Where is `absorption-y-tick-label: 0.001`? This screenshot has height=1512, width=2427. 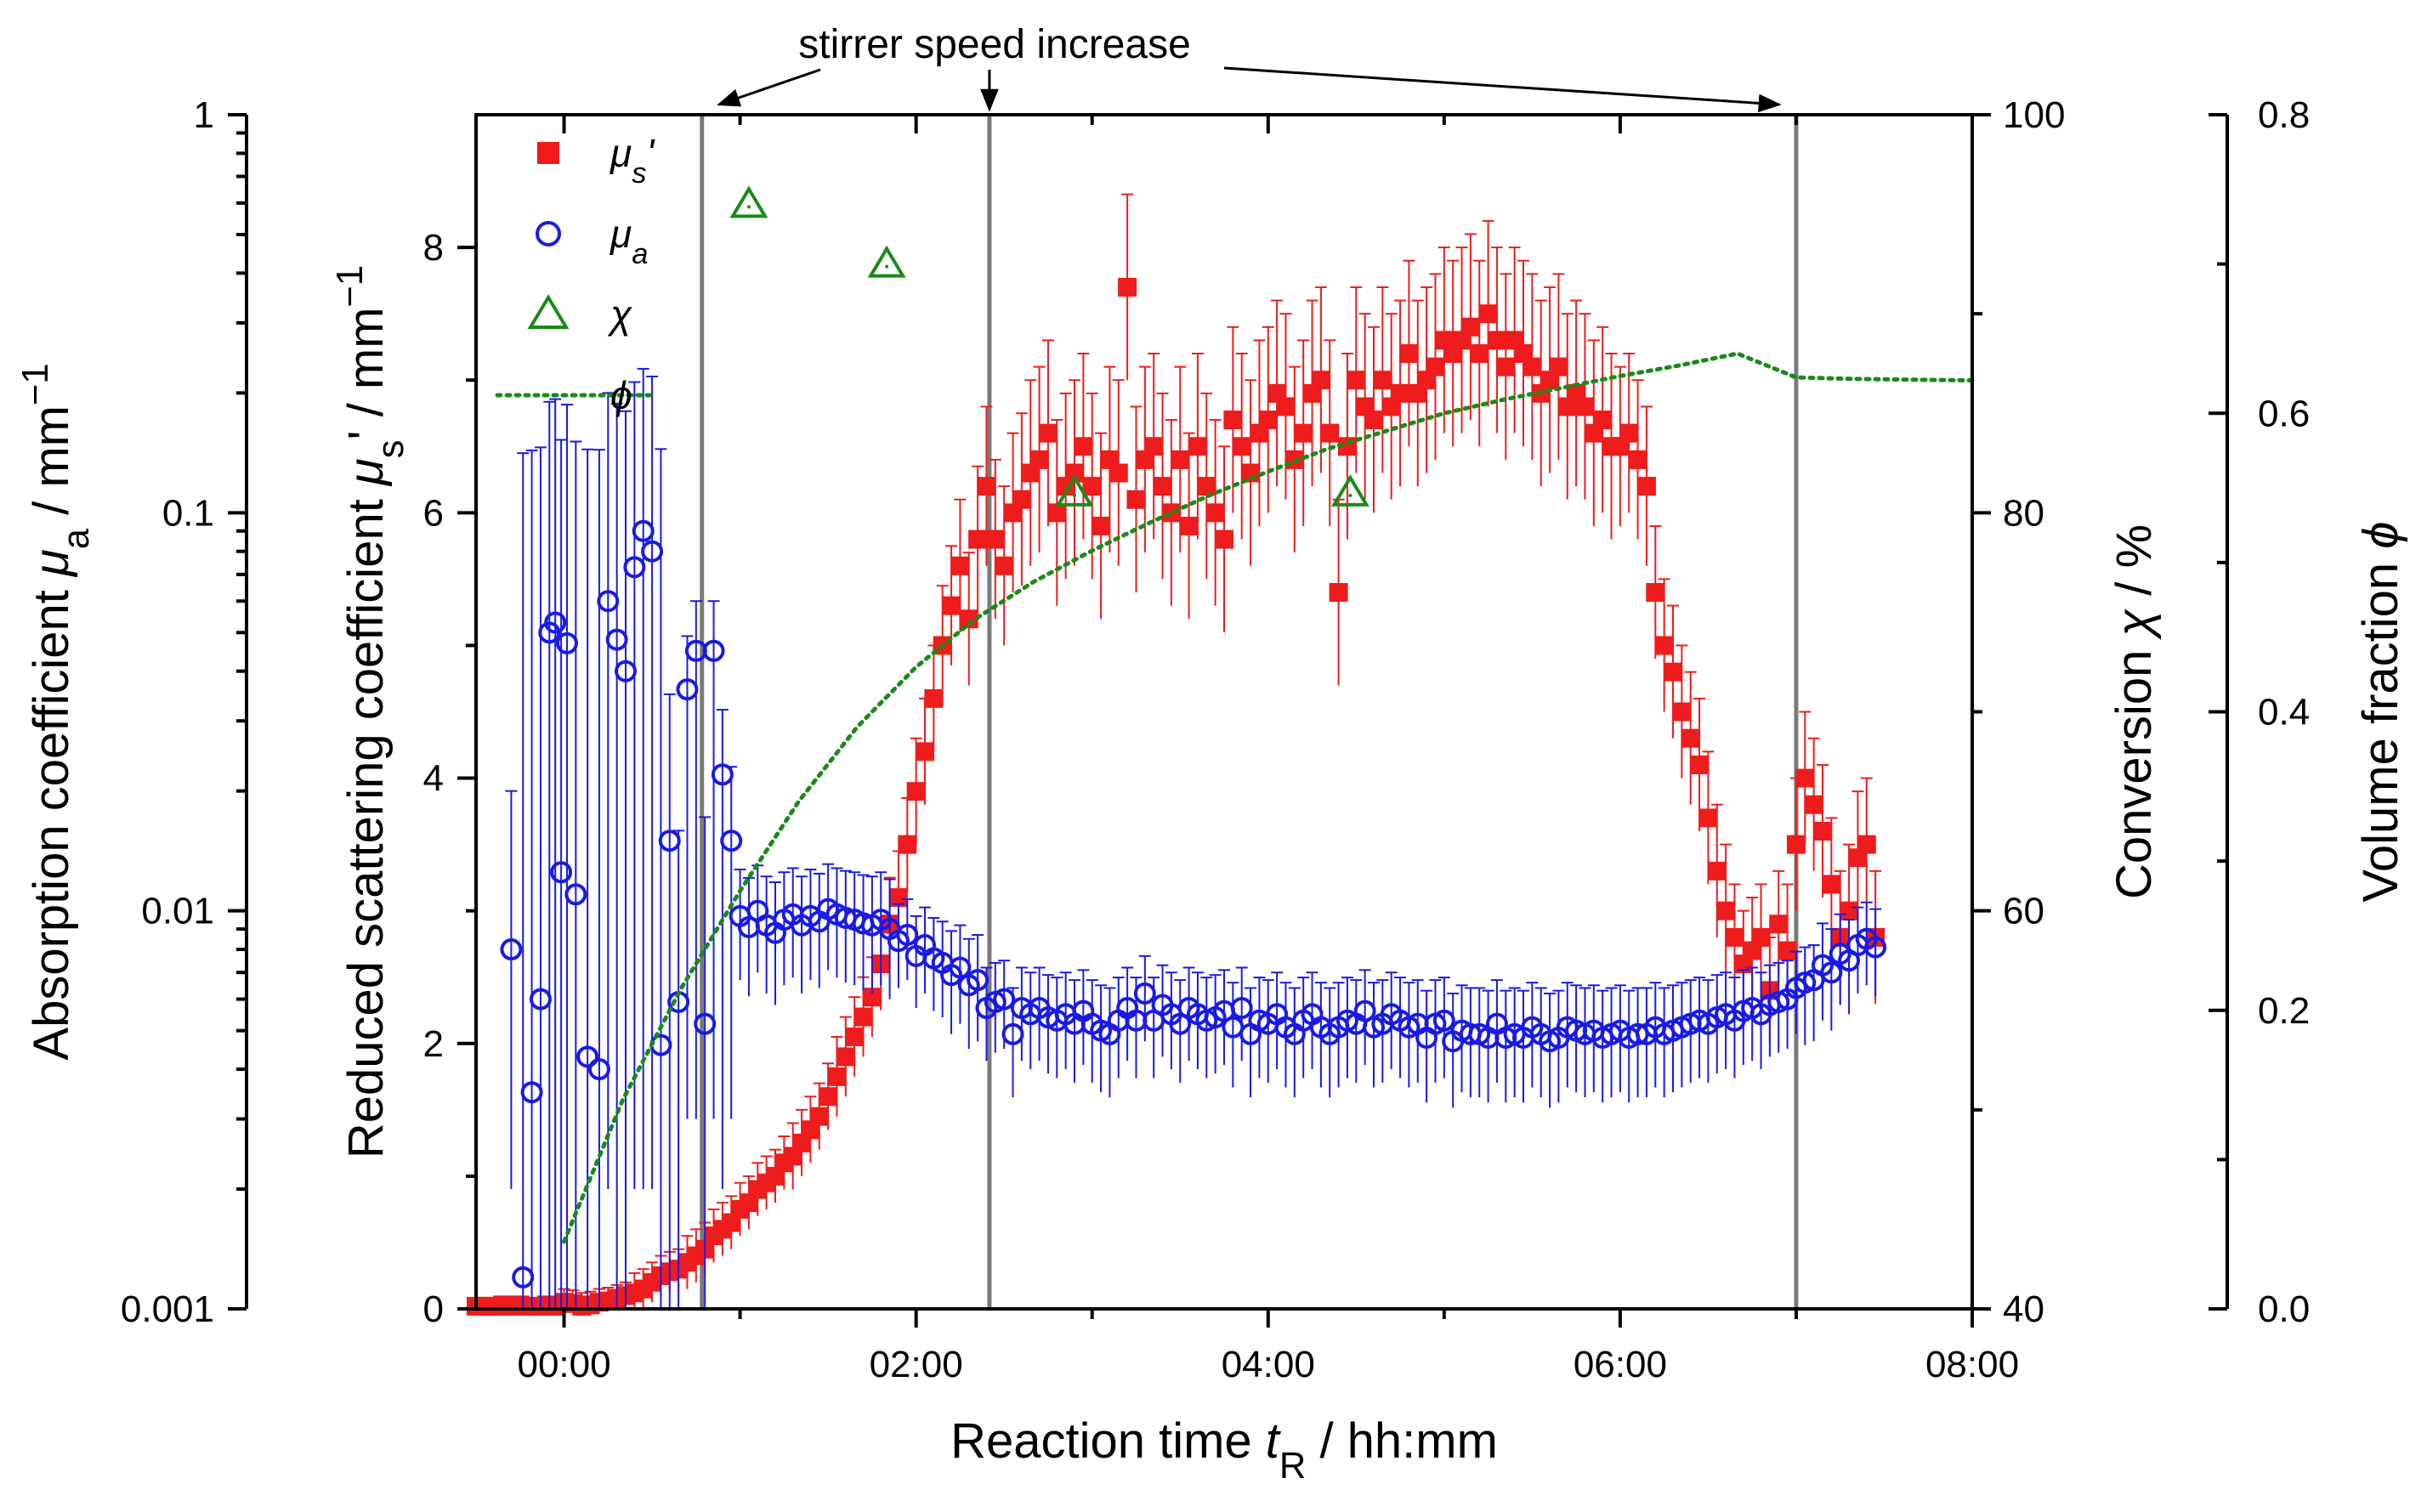
absorption-y-tick-label: 0.001 is located at coordinates (167, 1309).